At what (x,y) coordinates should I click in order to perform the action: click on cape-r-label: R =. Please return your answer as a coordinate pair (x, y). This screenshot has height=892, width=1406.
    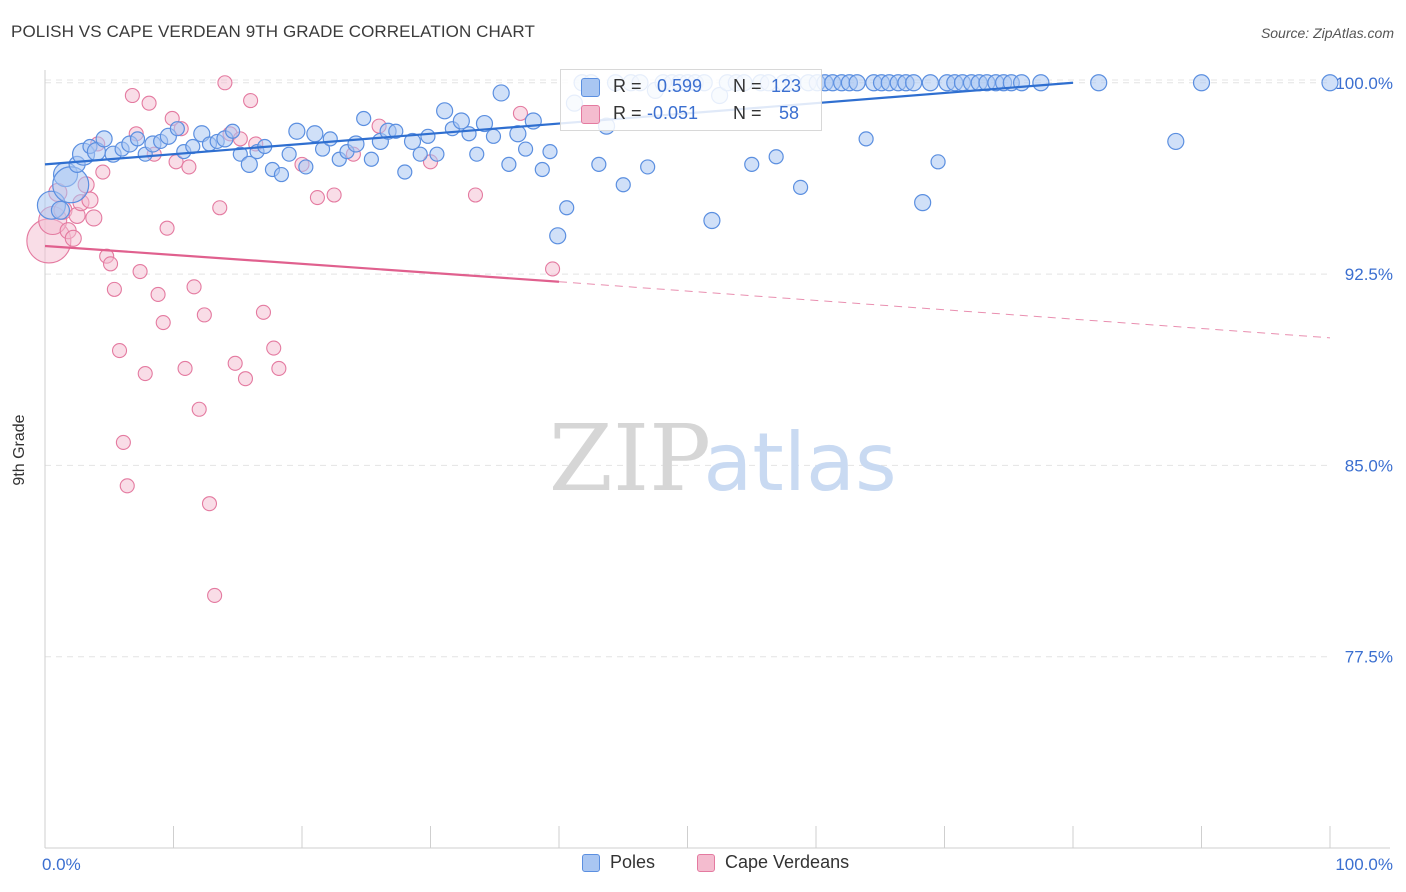
    Looking at the image, I should click on (627, 113).